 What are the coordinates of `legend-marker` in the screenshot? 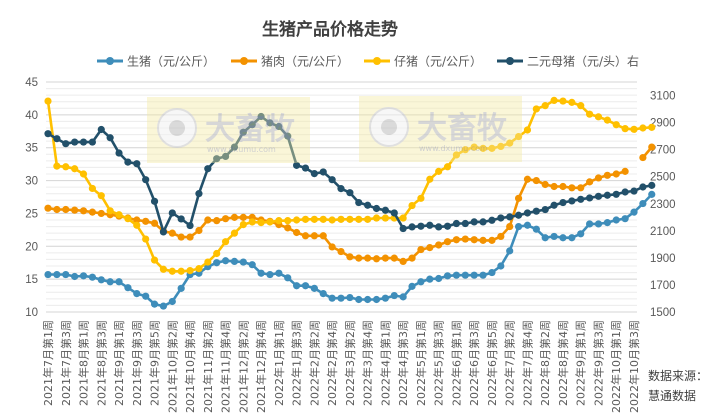 It's located at (377, 61).